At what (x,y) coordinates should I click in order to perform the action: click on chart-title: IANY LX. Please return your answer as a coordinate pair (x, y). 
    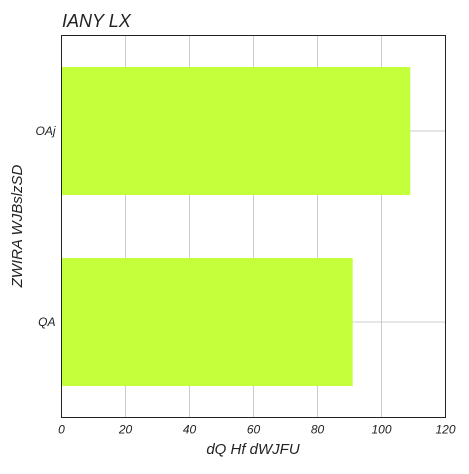
    Looking at the image, I should click on (97, 21).